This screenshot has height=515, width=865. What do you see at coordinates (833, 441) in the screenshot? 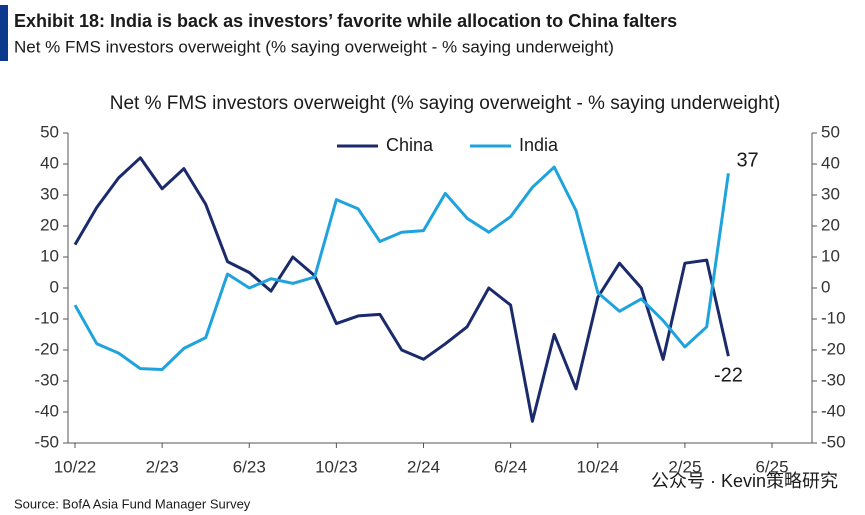
I see `y2-tick-label: -50` at bounding box center [833, 441].